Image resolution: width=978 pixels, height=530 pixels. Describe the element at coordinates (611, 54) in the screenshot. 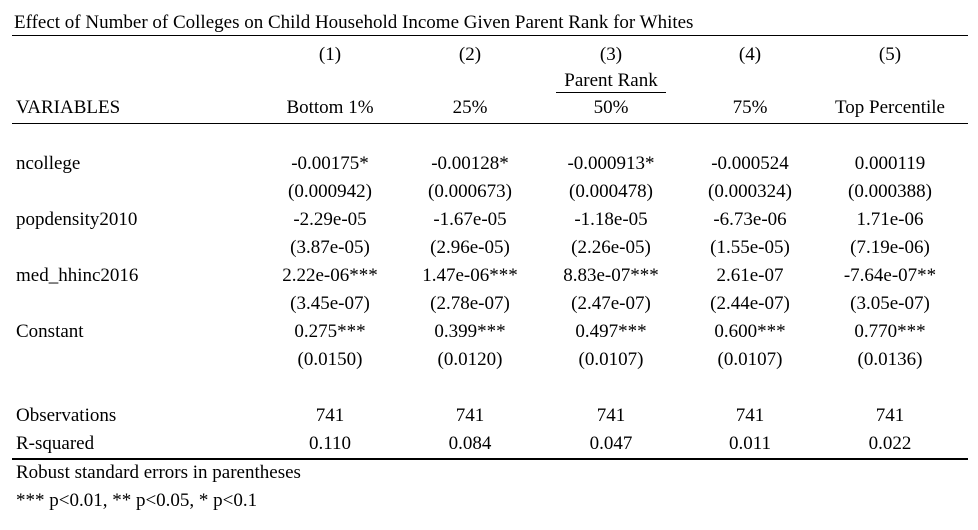

I see `col-number-3: (3)` at that location.